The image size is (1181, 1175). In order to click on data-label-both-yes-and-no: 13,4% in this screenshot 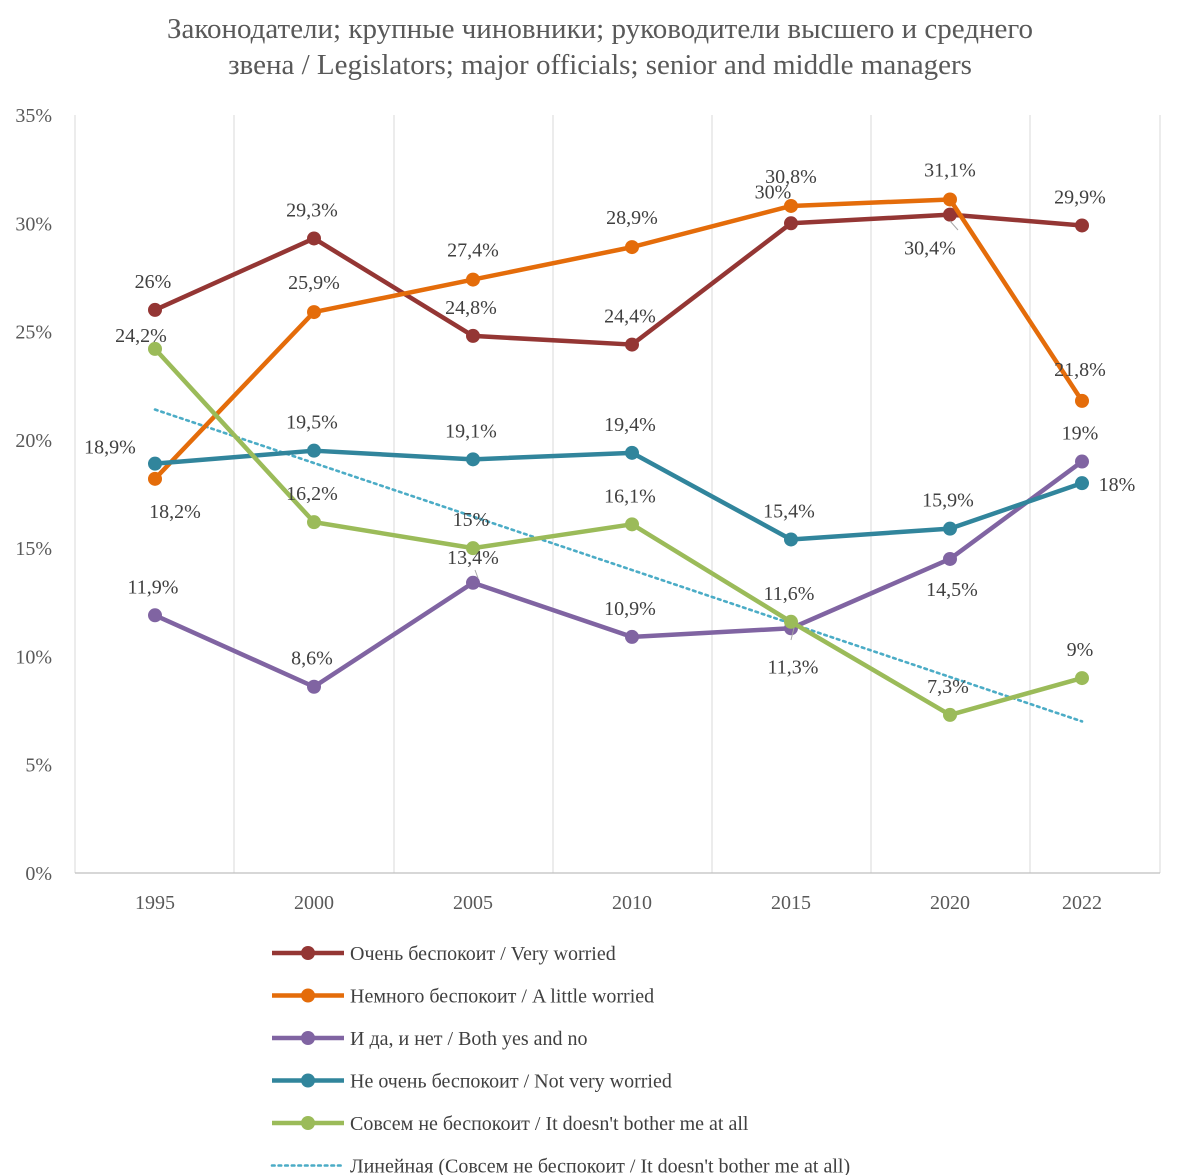, I will do `click(473, 558)`.